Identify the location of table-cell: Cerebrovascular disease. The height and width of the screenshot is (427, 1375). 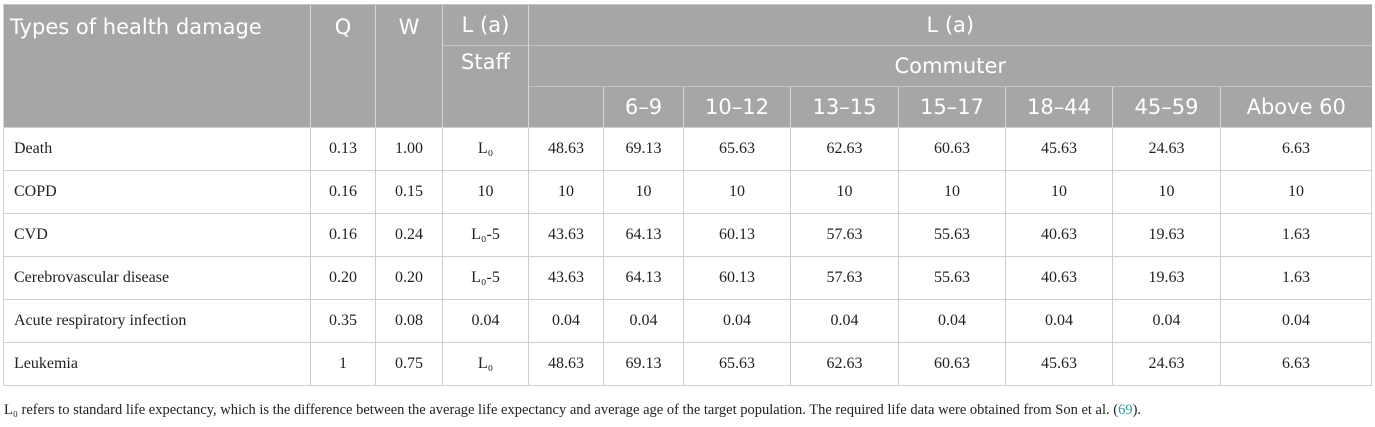
(157, 278).